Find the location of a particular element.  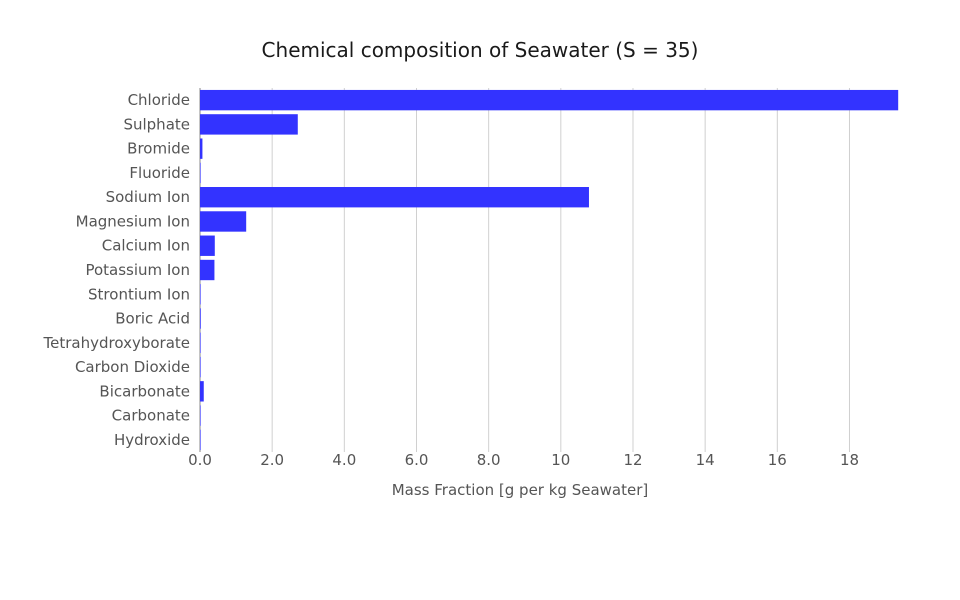

x-tick-label: 14 is located at coordinates (705, 460).